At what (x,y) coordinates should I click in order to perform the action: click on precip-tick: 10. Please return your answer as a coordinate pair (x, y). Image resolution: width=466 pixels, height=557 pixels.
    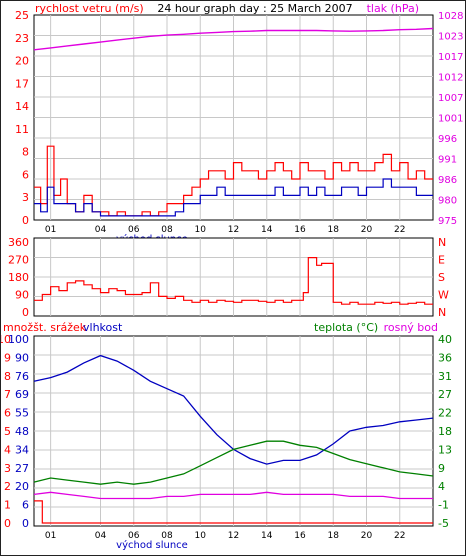
    Looking at the image, I should click on (6, 339).